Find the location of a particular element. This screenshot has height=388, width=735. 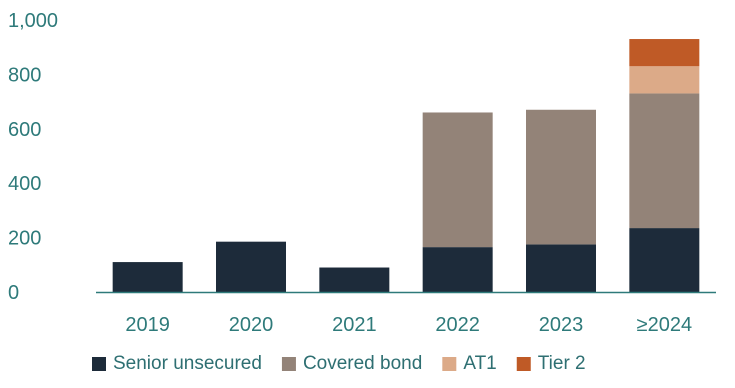

legend-item: Tier 2 is located at coordinates (551, 363).